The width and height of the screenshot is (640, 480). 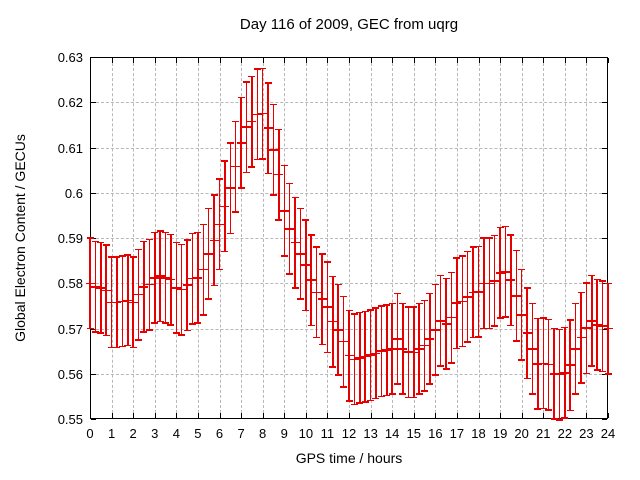 I want to click on y-tick-label: 0.56, so click(x=70, y=374).